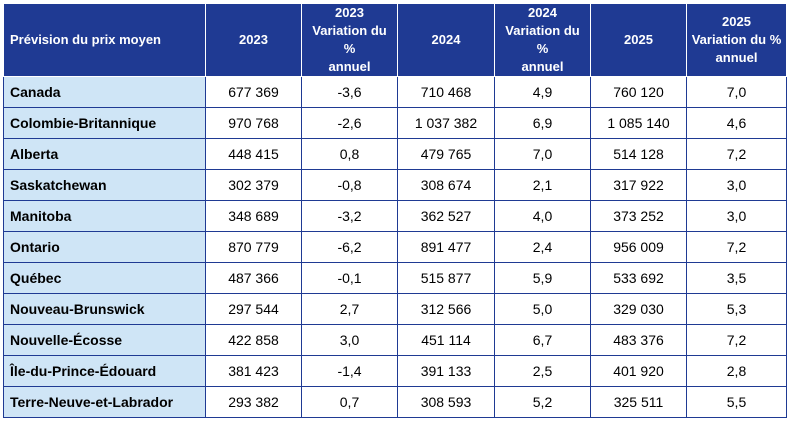 This screenshot has height=423, width=792. What do you see at coordinates (736, 40) in the screenshot?
I see `header-cell-6: 2025 Variation du % annuel` at bounding box center [736, 40].